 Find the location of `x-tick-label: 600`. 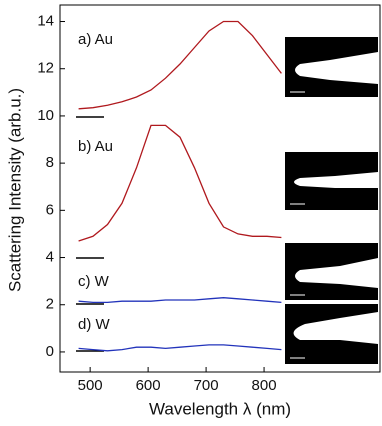

x-tick-label: 600 is located at coordinates (148, 385).